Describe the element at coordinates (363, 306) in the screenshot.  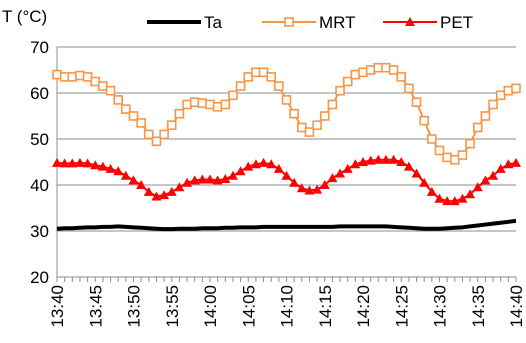
I see `x-tick-label-14-20: 14:20` at that location.